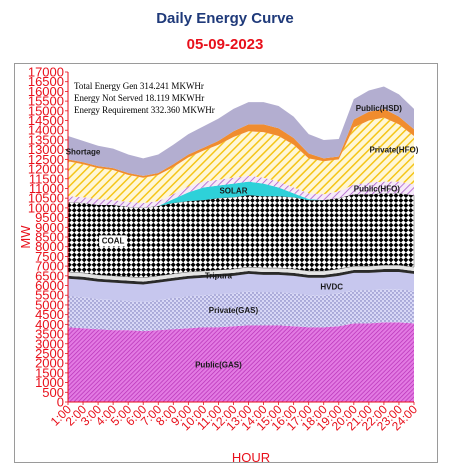  Describe the element at coordinates (46, 91) in the screenshot. I see `y-tick-label: 16000` at that location.